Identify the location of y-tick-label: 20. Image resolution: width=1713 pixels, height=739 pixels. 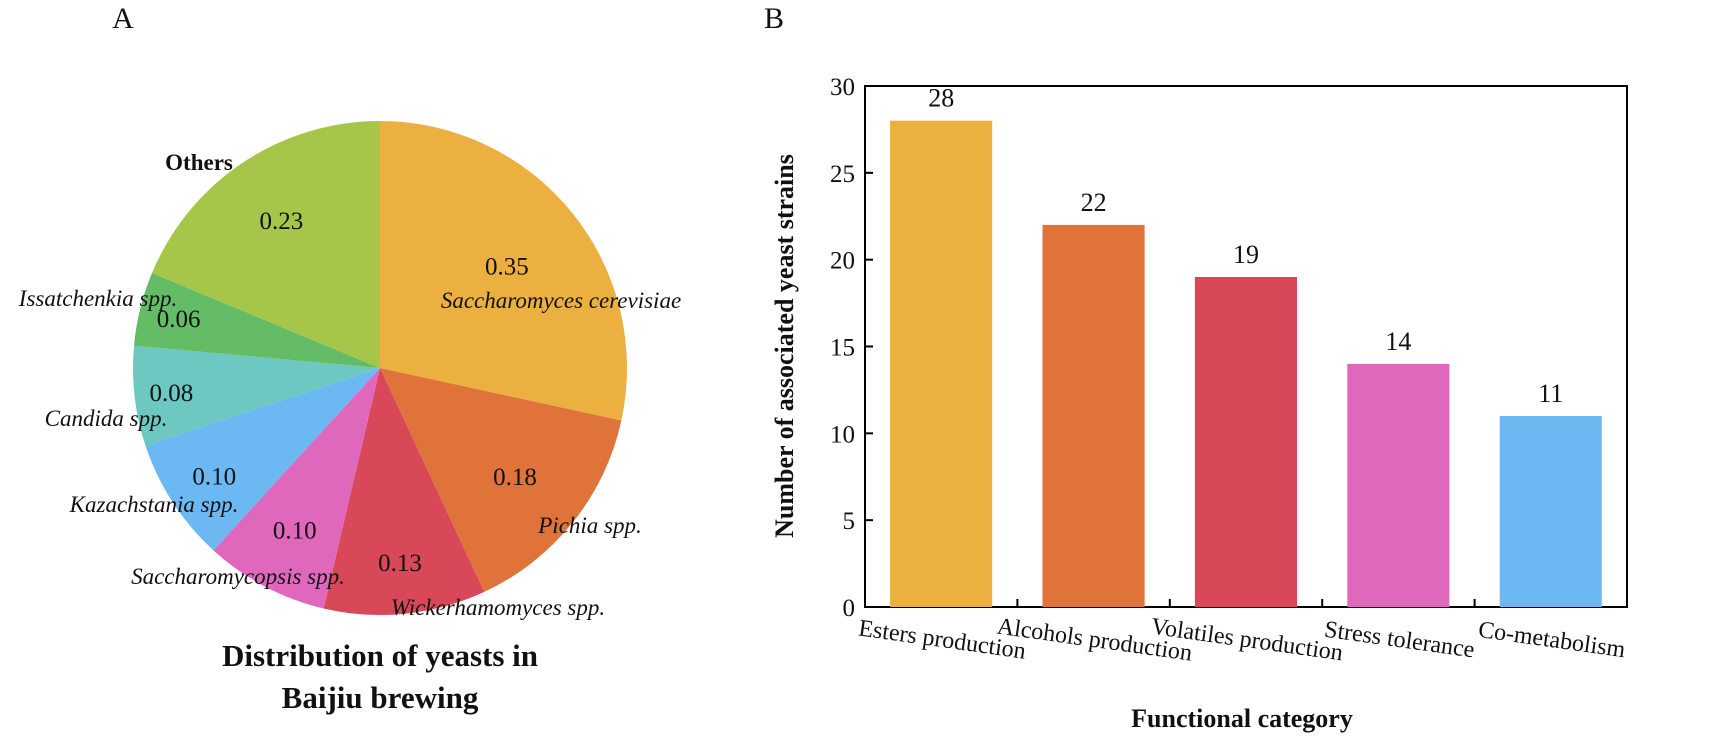
(842, 261).